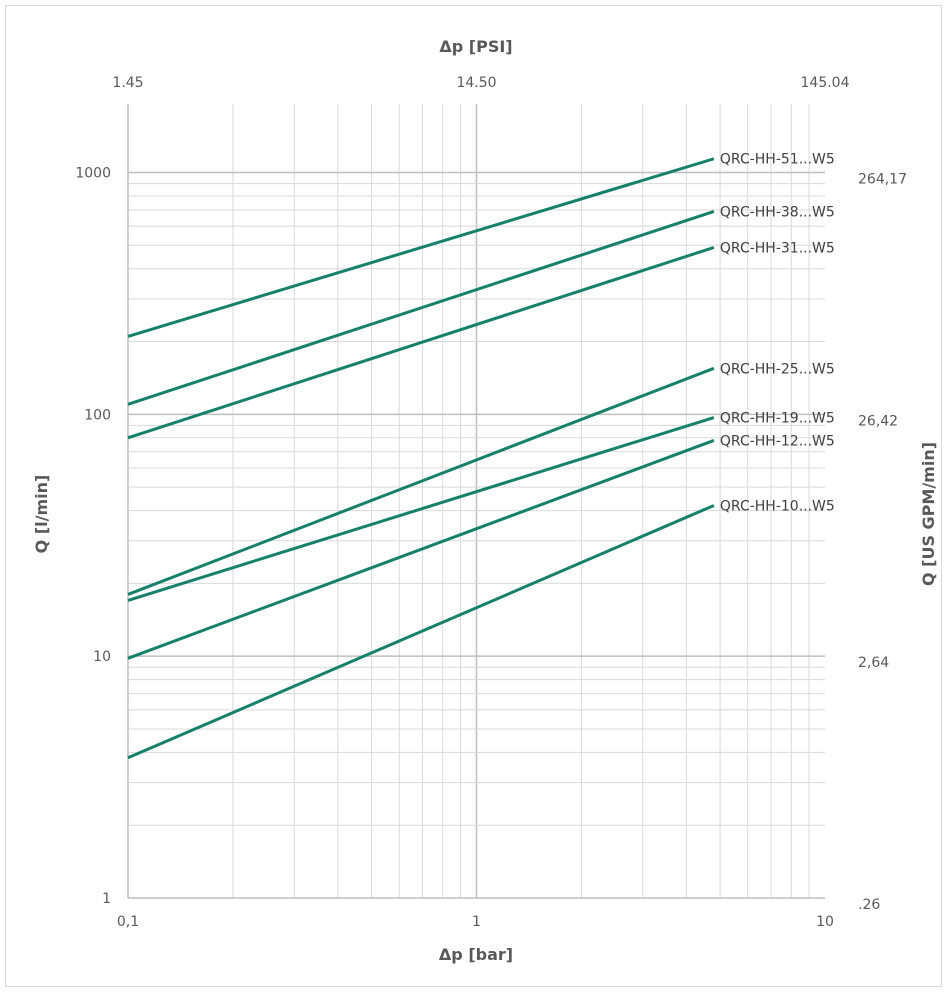 The width and height of the screenshot is (949, 994). What do you see at coordinates (777, 160) in the screenshot?
I see `series-label: QRC-HH-51...W5` at bounding box center [777, 160].